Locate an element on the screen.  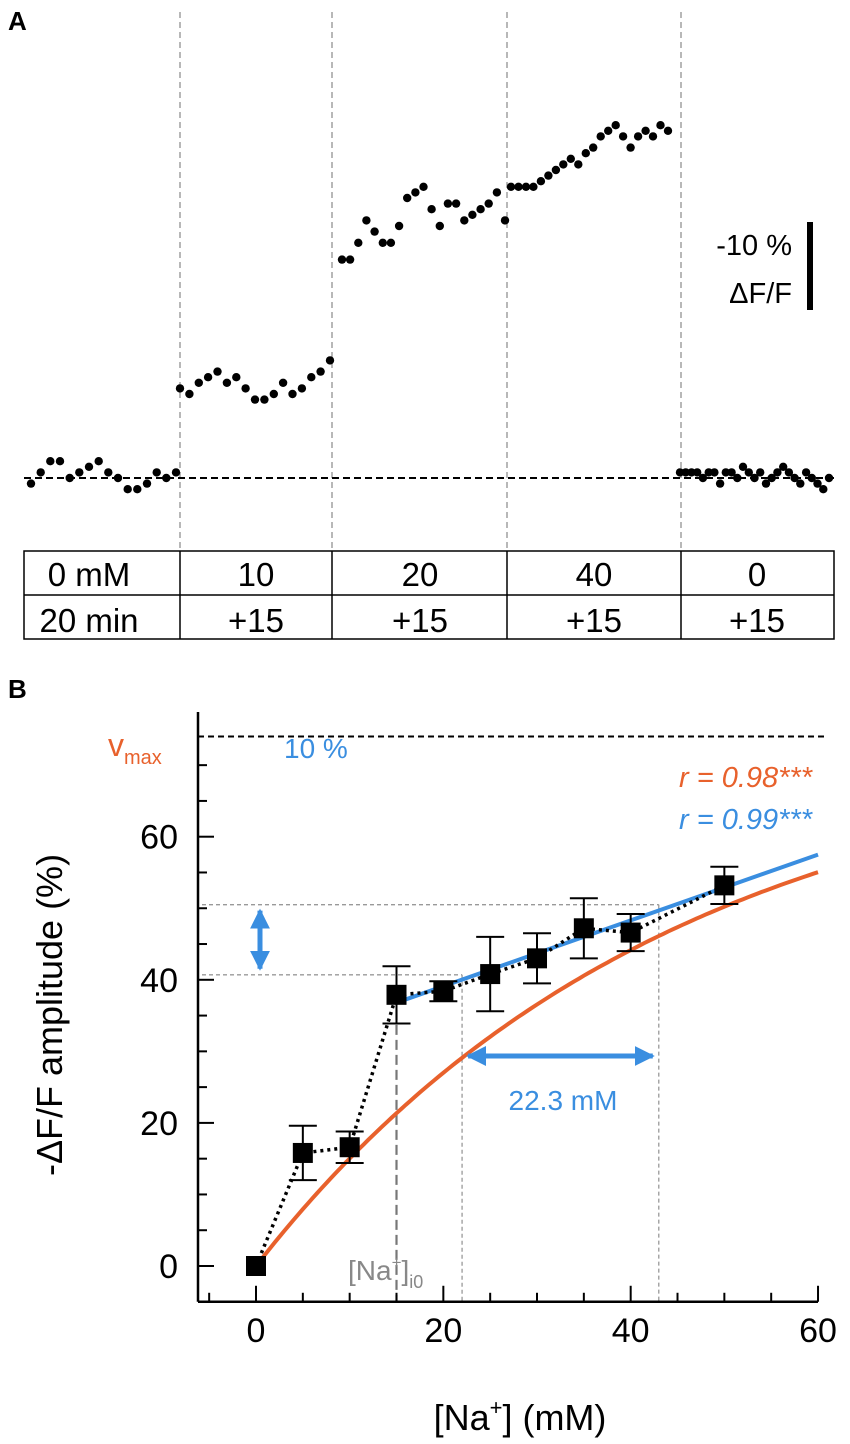
scale-bar-unit: ΔF/F is located at coordinates (760, 294).